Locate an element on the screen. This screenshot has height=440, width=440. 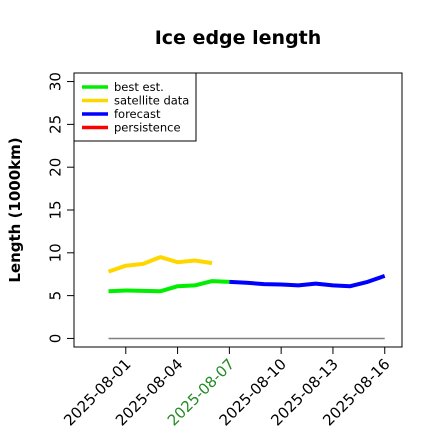
y-tick-label: 25 is located at coordinates (55, 124).